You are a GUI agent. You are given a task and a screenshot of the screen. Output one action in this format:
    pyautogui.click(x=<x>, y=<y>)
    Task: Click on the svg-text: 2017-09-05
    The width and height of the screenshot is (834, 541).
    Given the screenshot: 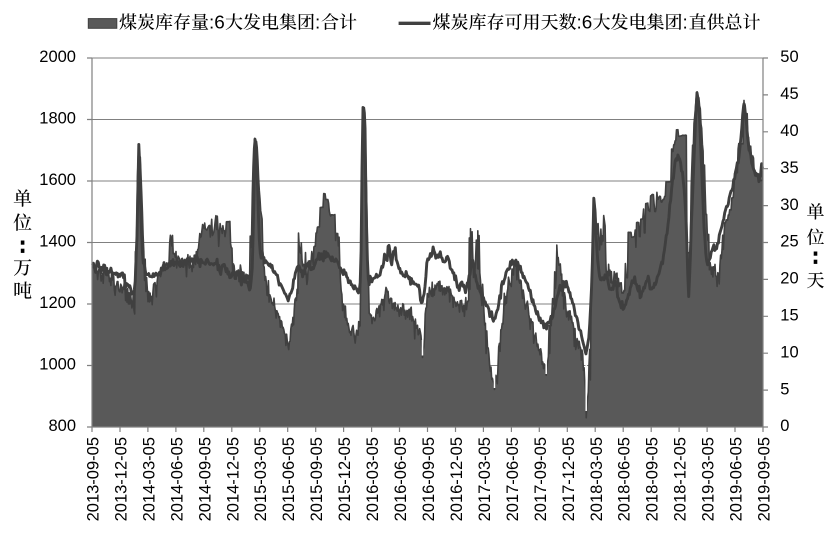 What is the action you would take?
    pyautogui.click(x=541, y=479)
    